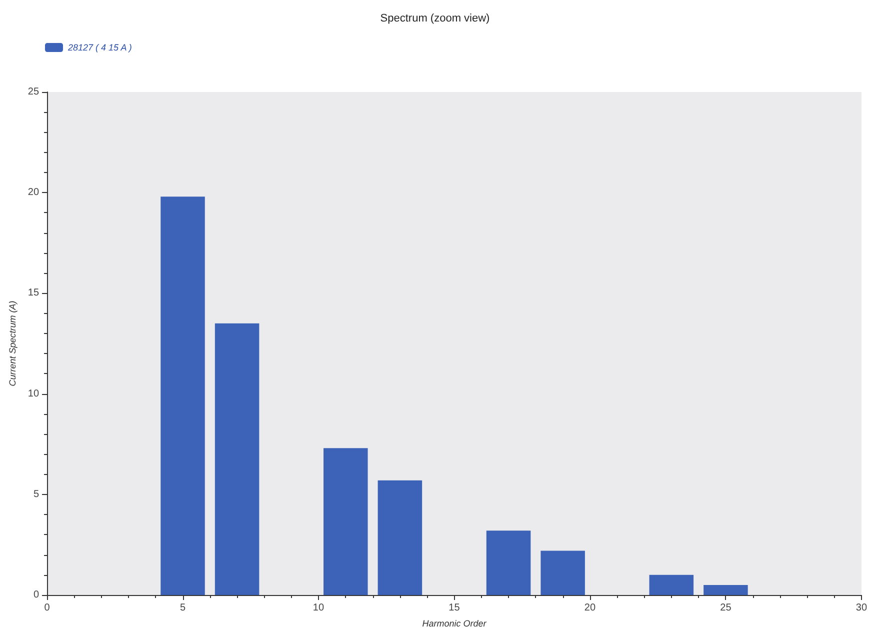 This screenshot has width=870, height=637. I want to click on x-tick-label: 25, so click(726, 608).